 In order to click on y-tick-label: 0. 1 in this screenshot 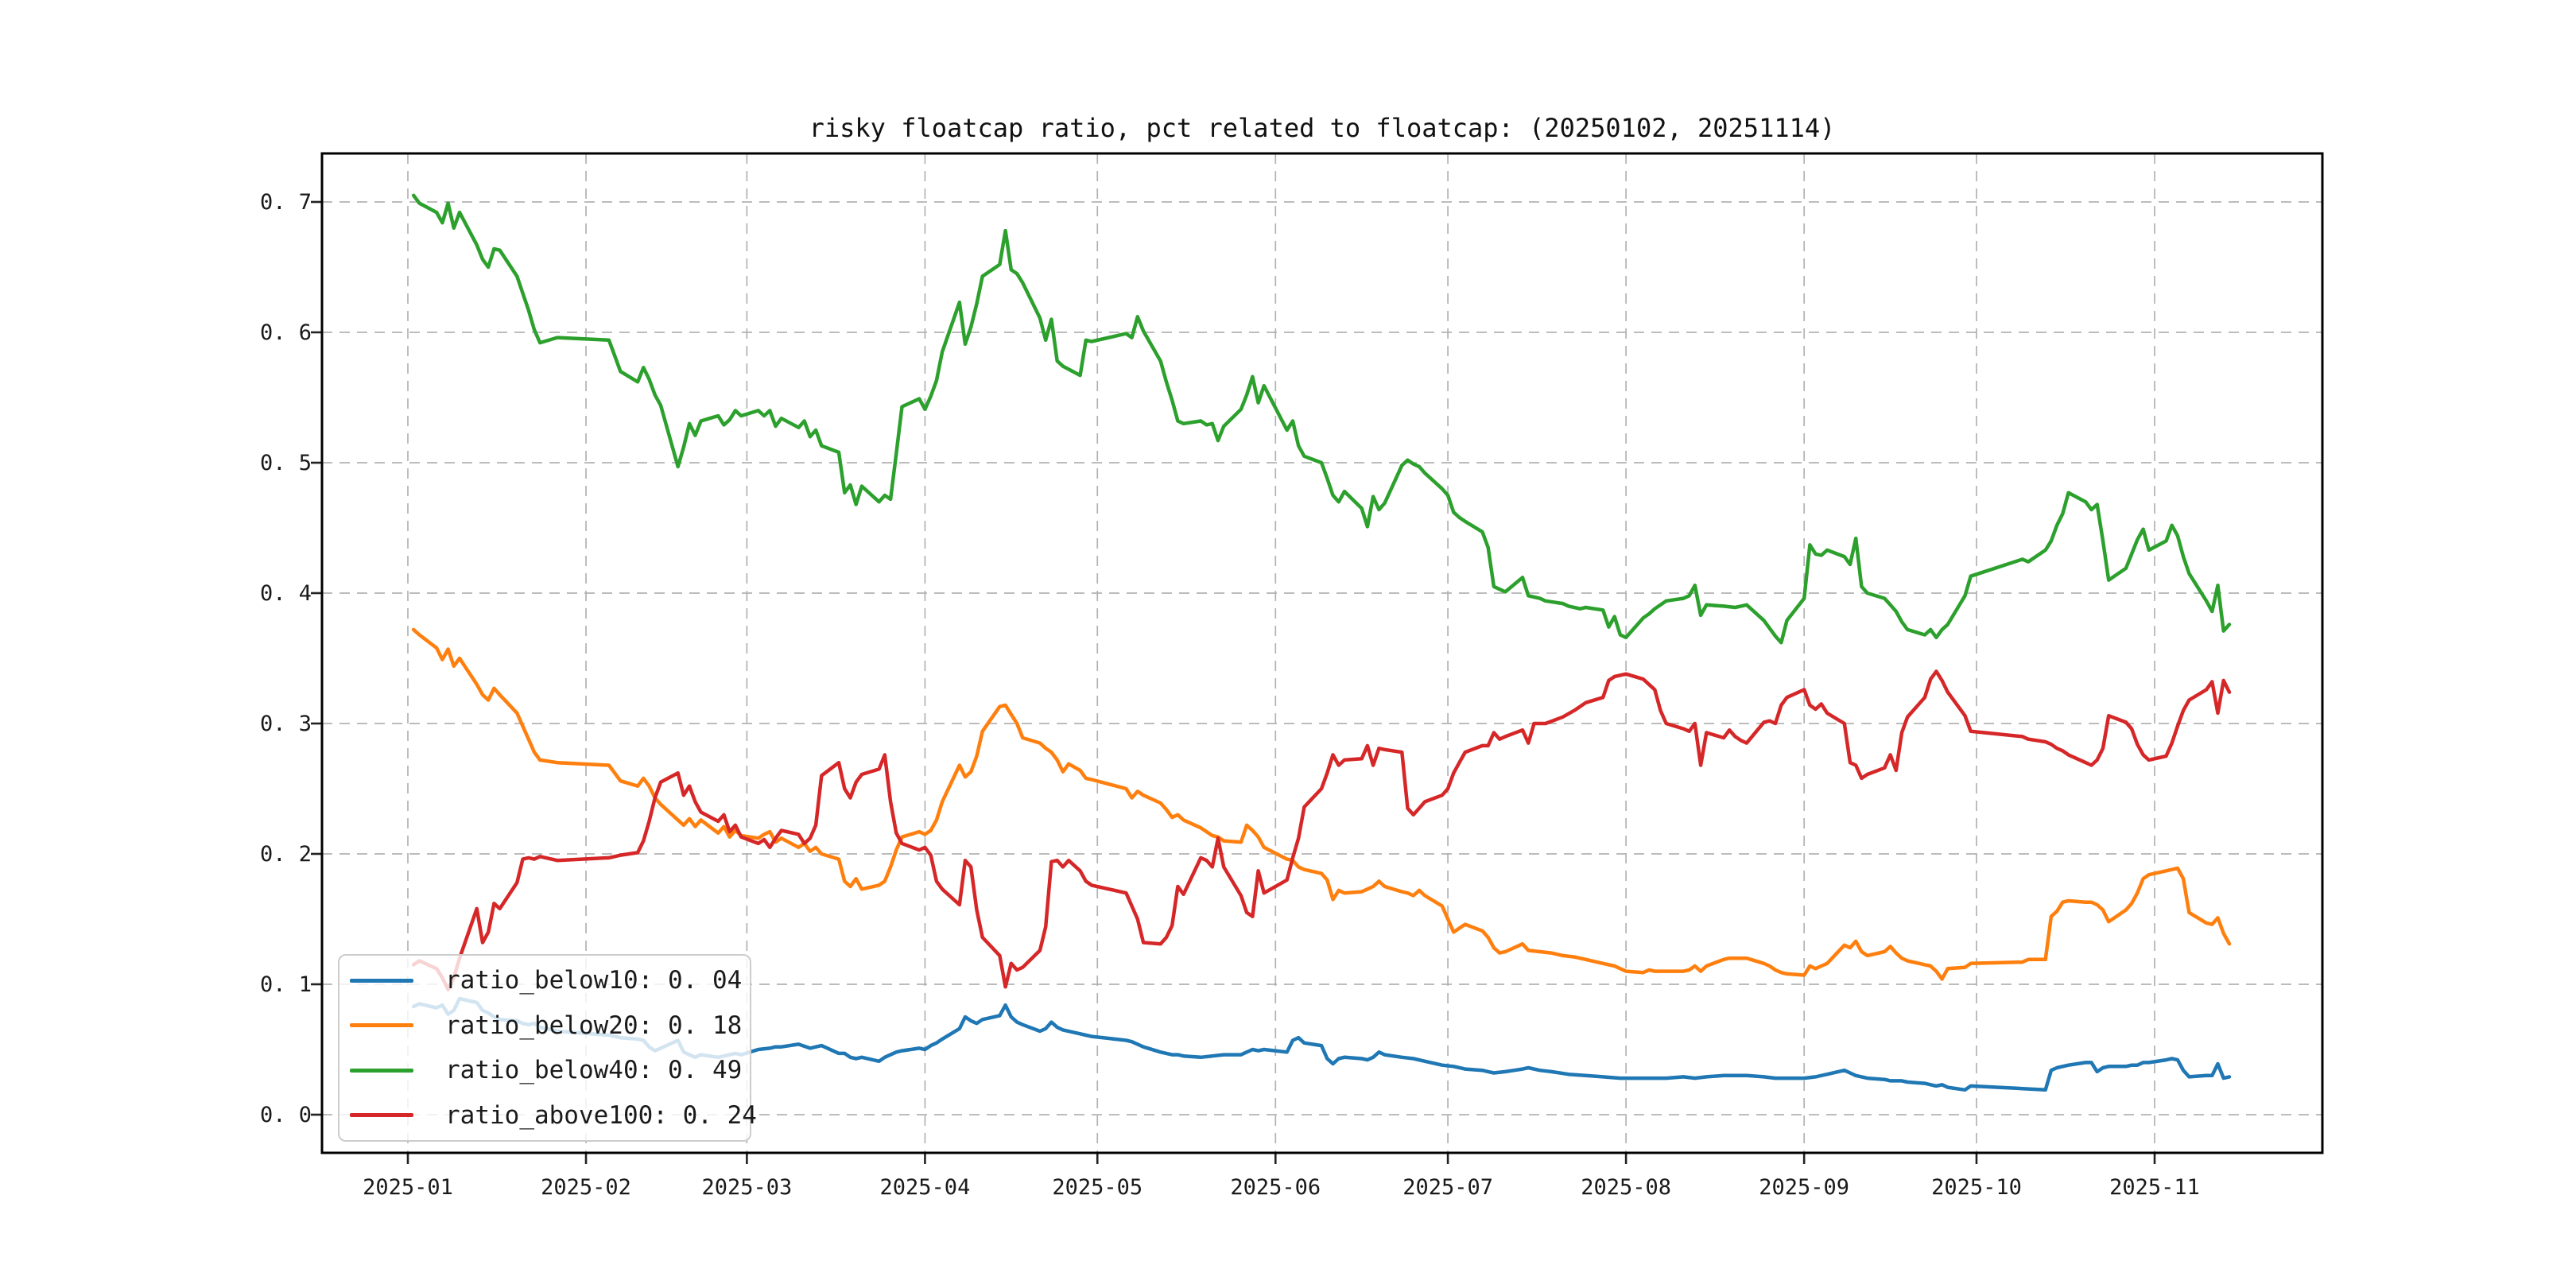, I will do `click(286, 985)`.